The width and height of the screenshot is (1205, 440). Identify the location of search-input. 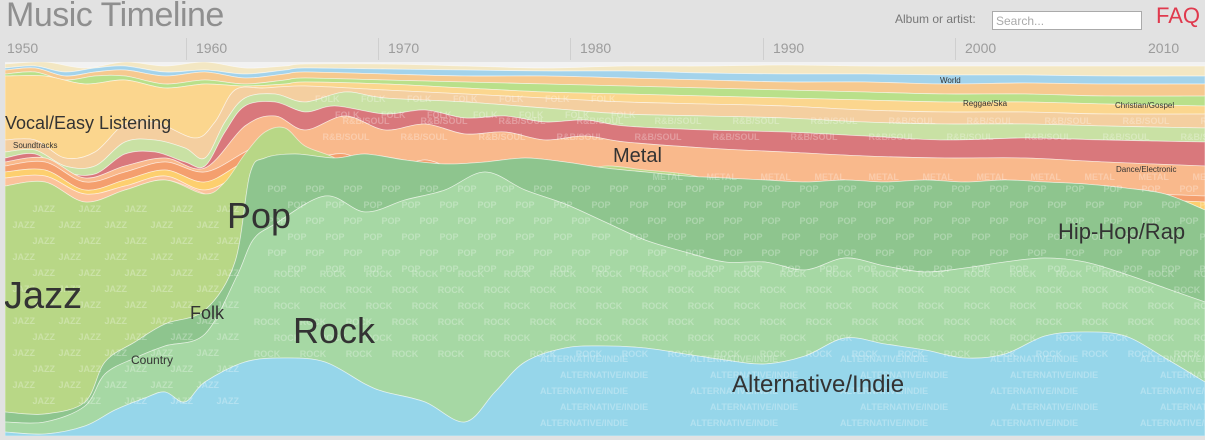
(1067, 20).